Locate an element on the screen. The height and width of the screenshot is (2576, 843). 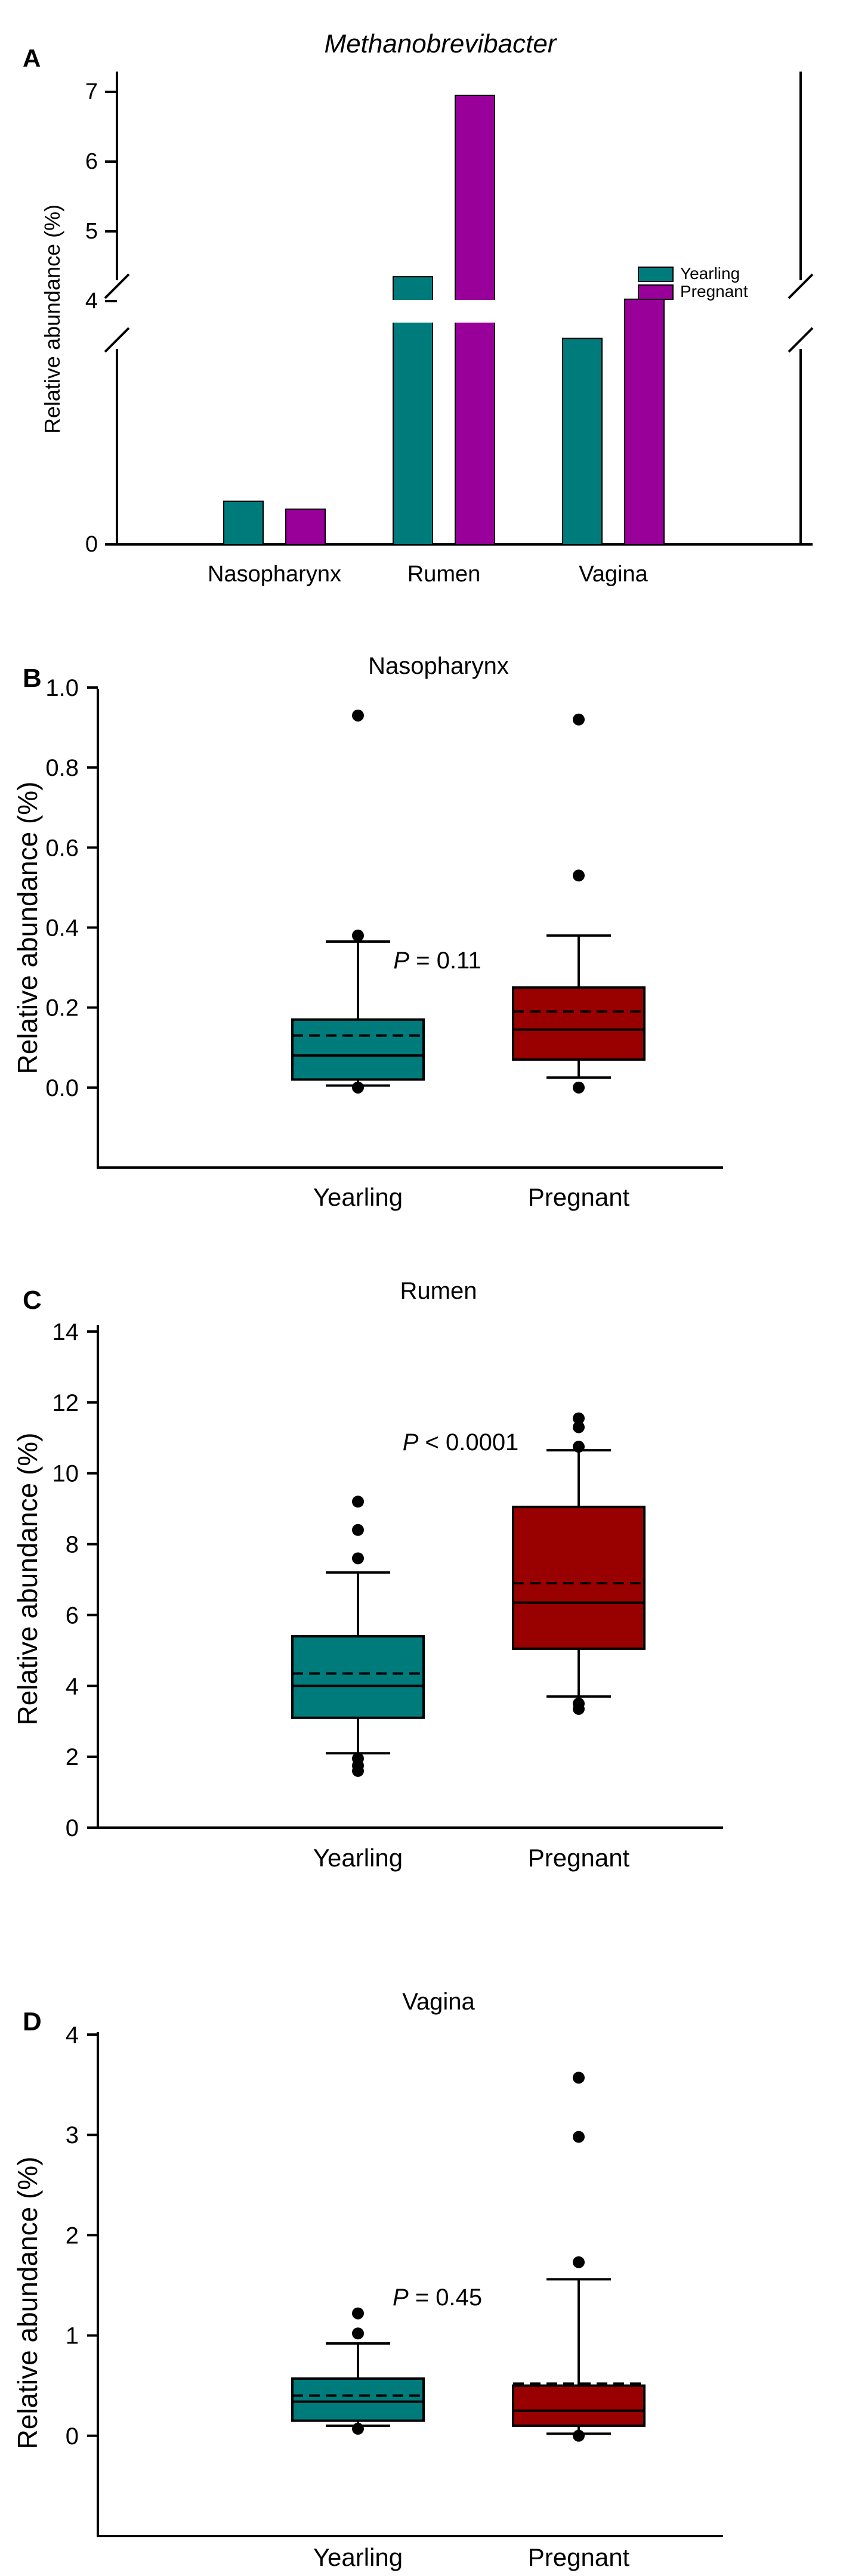
y-ticks-b: 0.0 0.2 0.4 0.6 0.8 1.0 is located at coordinates (71, 888).